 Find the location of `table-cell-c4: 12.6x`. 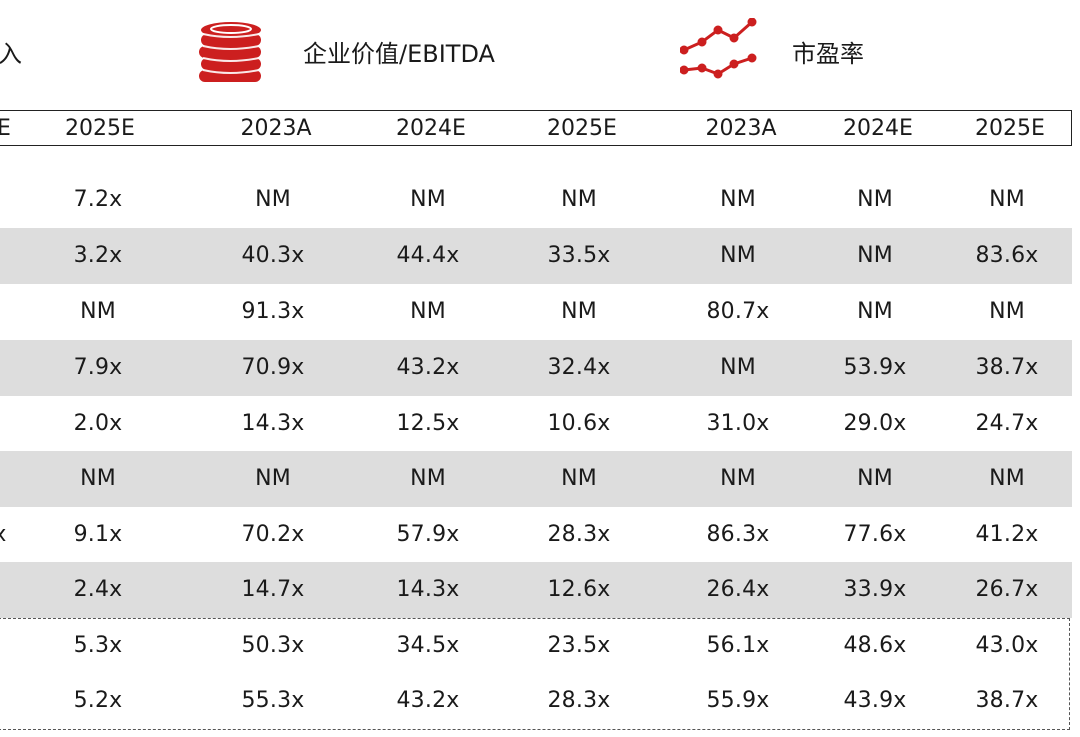

table-cell-c4: 12.6x is located at coordinates (579, 589).